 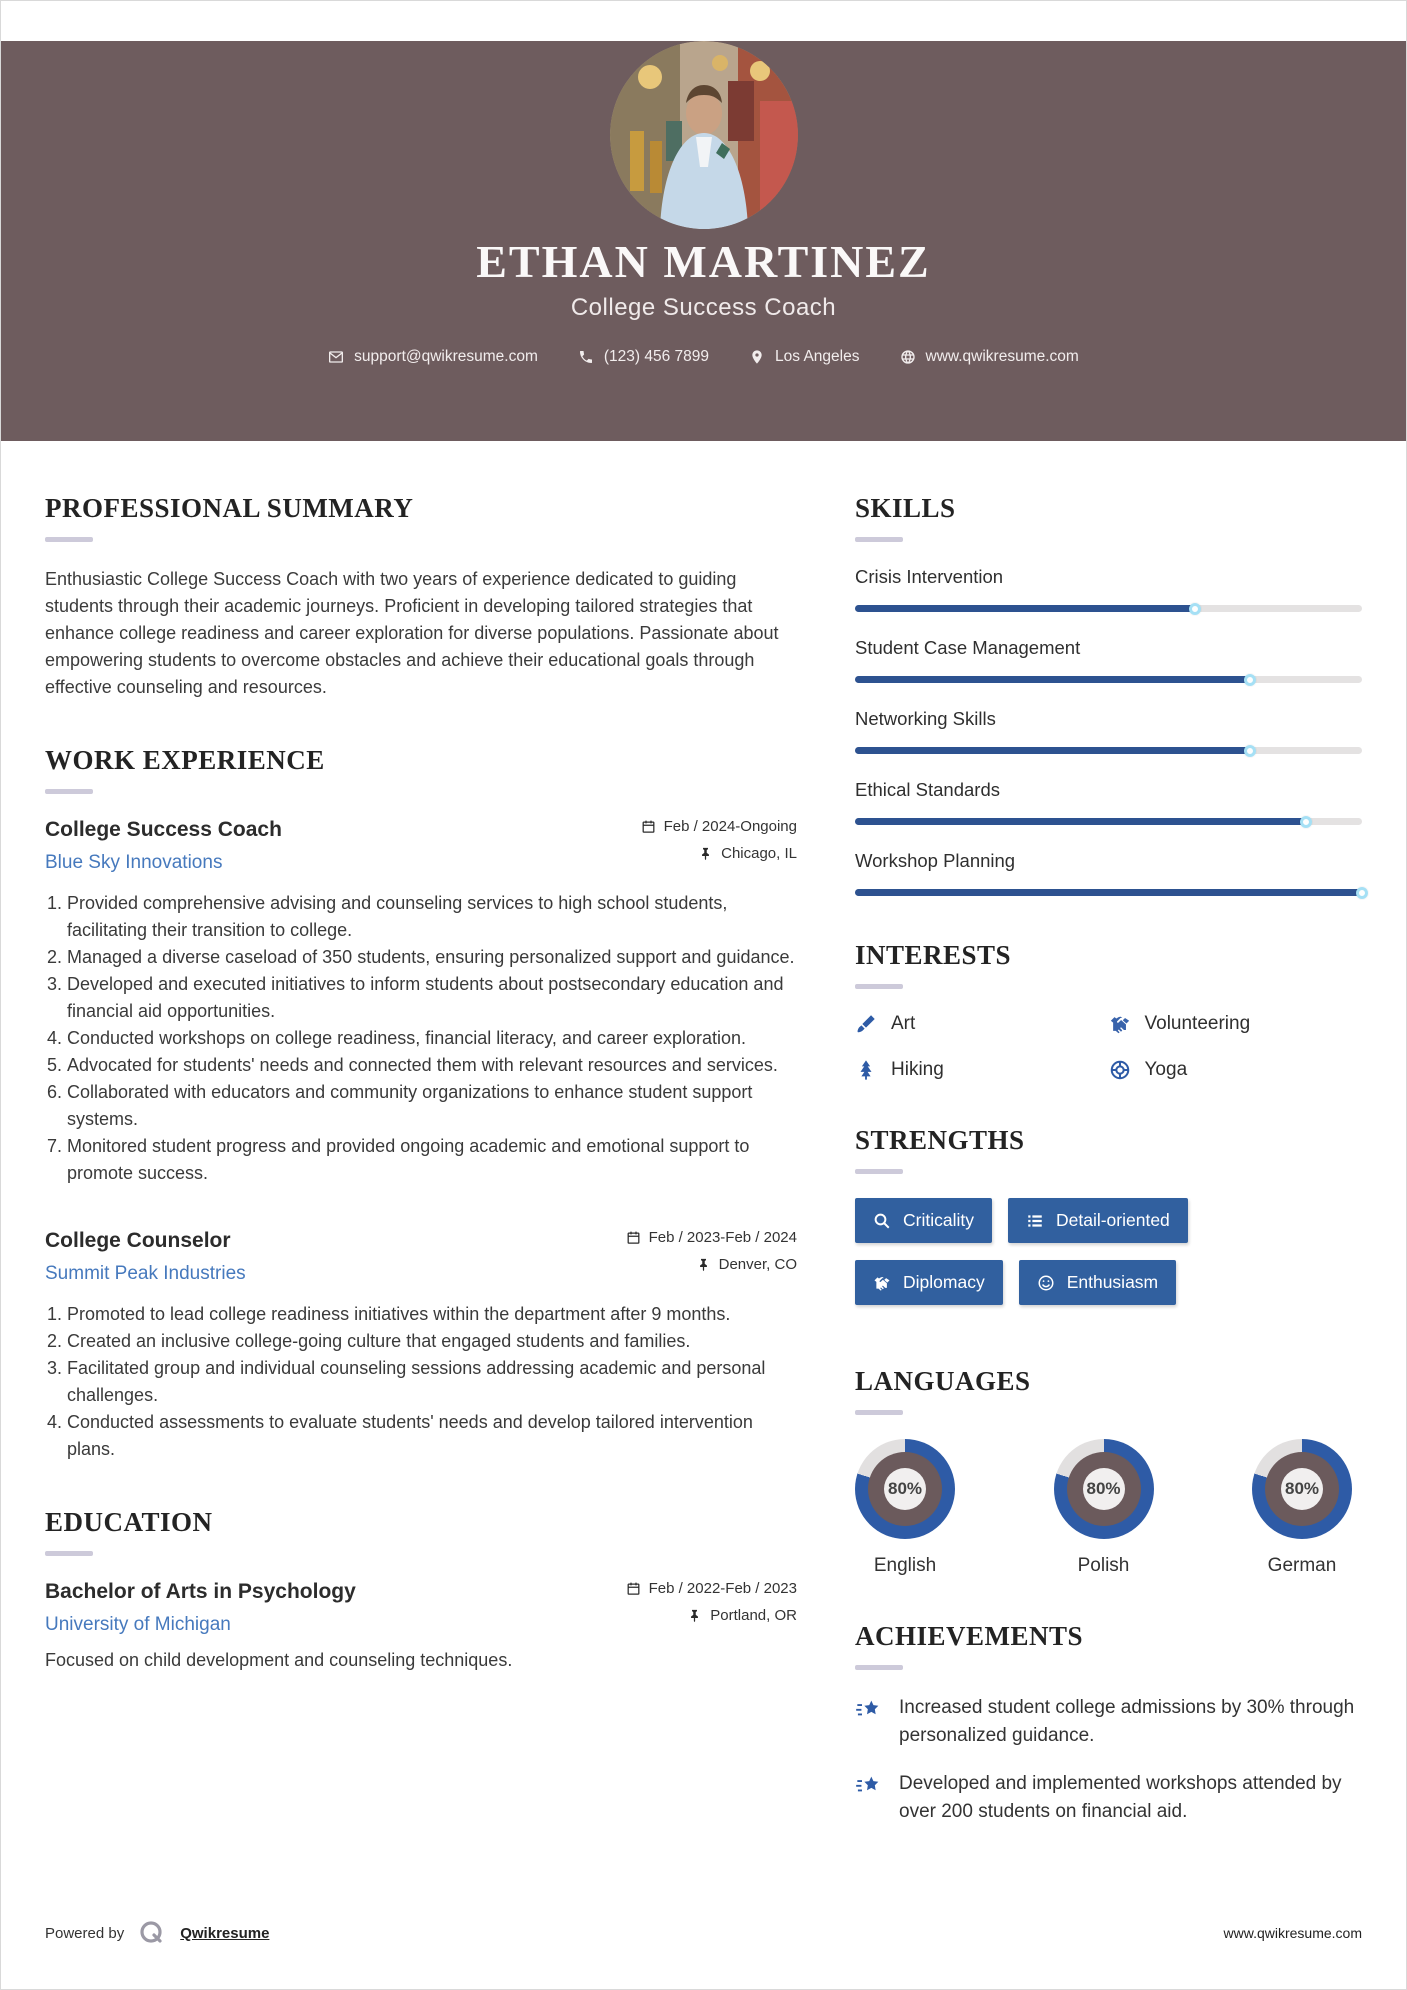 I want to click on calendar-icon, so click(x=633, y=1237).